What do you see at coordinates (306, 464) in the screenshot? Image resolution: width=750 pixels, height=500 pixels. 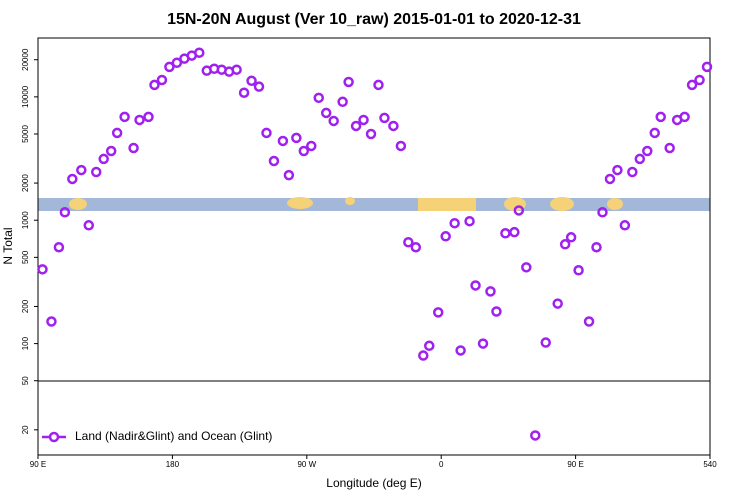 I see `x-tick-label: 90 W` at bounding box center [306, 464].